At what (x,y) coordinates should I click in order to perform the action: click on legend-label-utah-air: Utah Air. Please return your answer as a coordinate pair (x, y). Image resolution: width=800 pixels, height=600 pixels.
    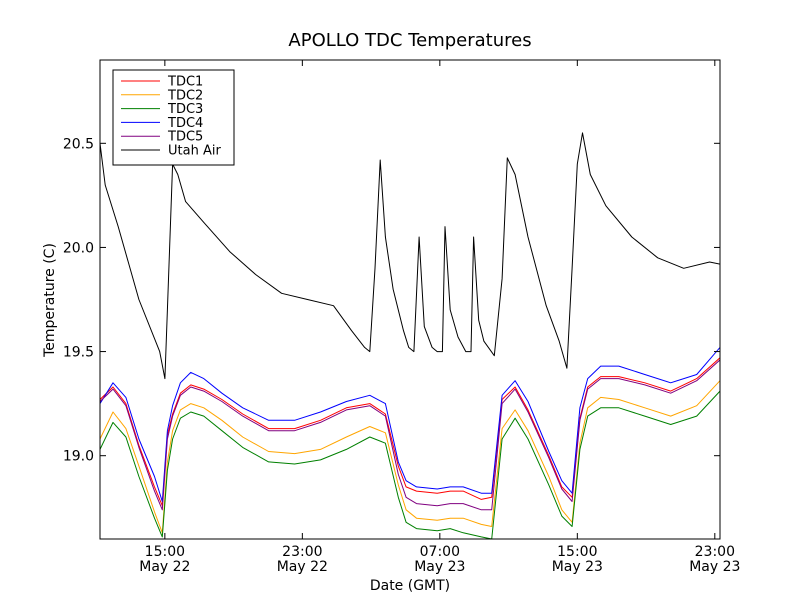
    Looking at the image, I should click on (194, 151).